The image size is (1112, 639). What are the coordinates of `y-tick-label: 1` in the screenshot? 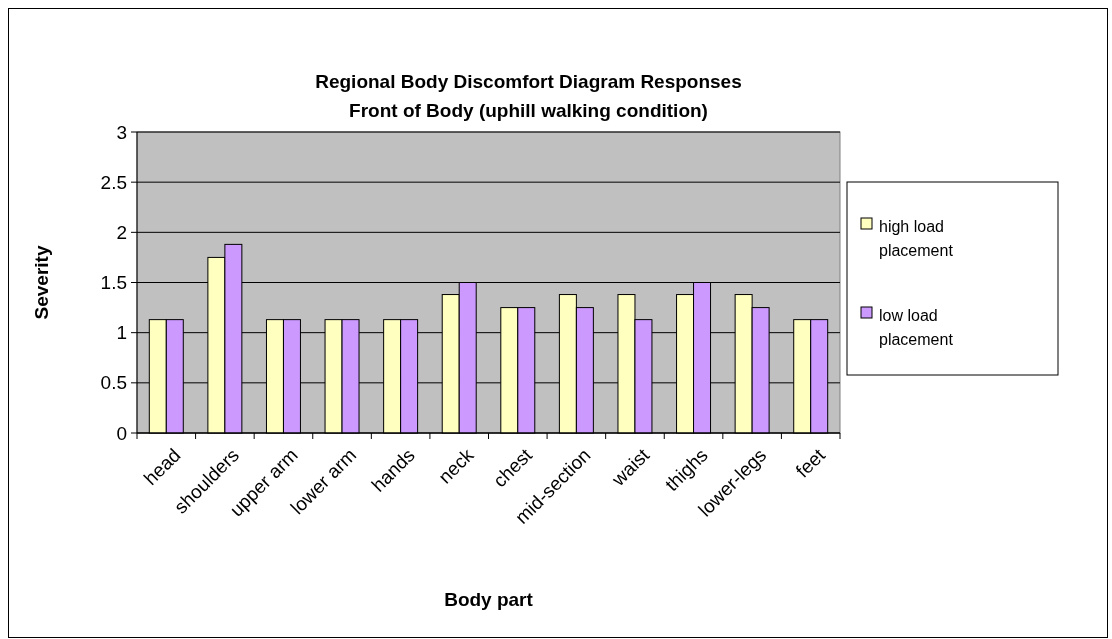 It's located at (121, 333).